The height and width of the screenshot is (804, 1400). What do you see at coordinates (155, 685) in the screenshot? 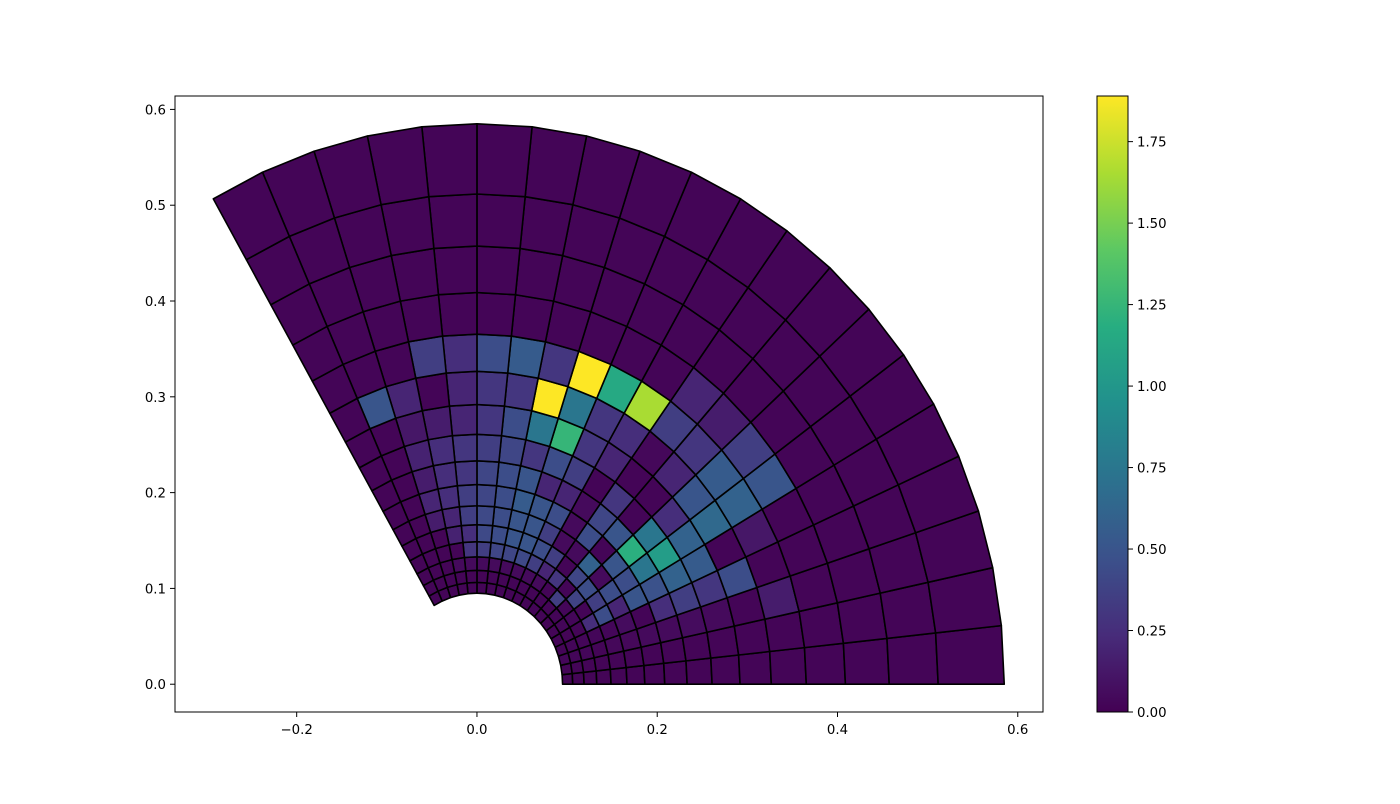
I see `y-tick-label: 0.0` at bounding box center [155, 685].